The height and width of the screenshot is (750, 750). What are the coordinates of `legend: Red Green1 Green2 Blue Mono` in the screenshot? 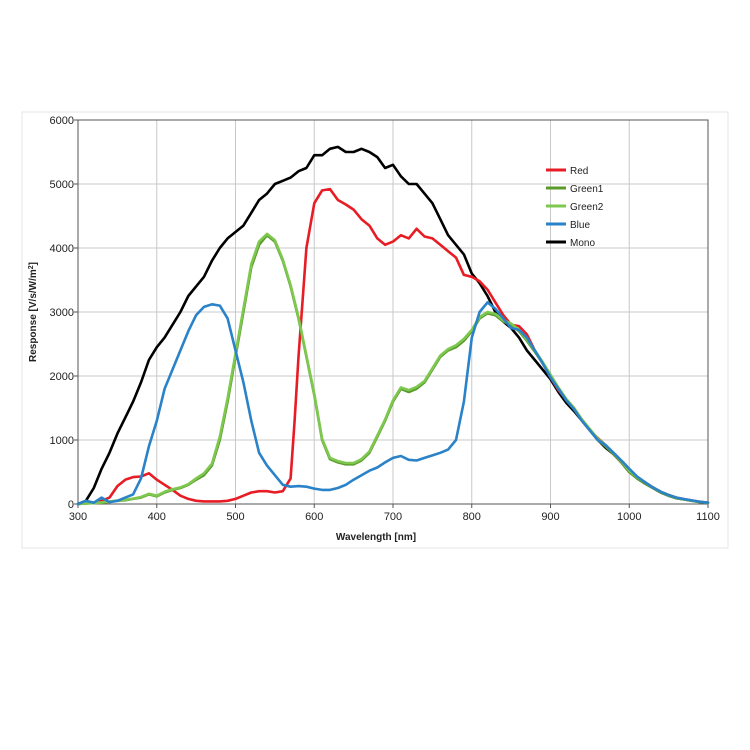 It's located at (575, 207).